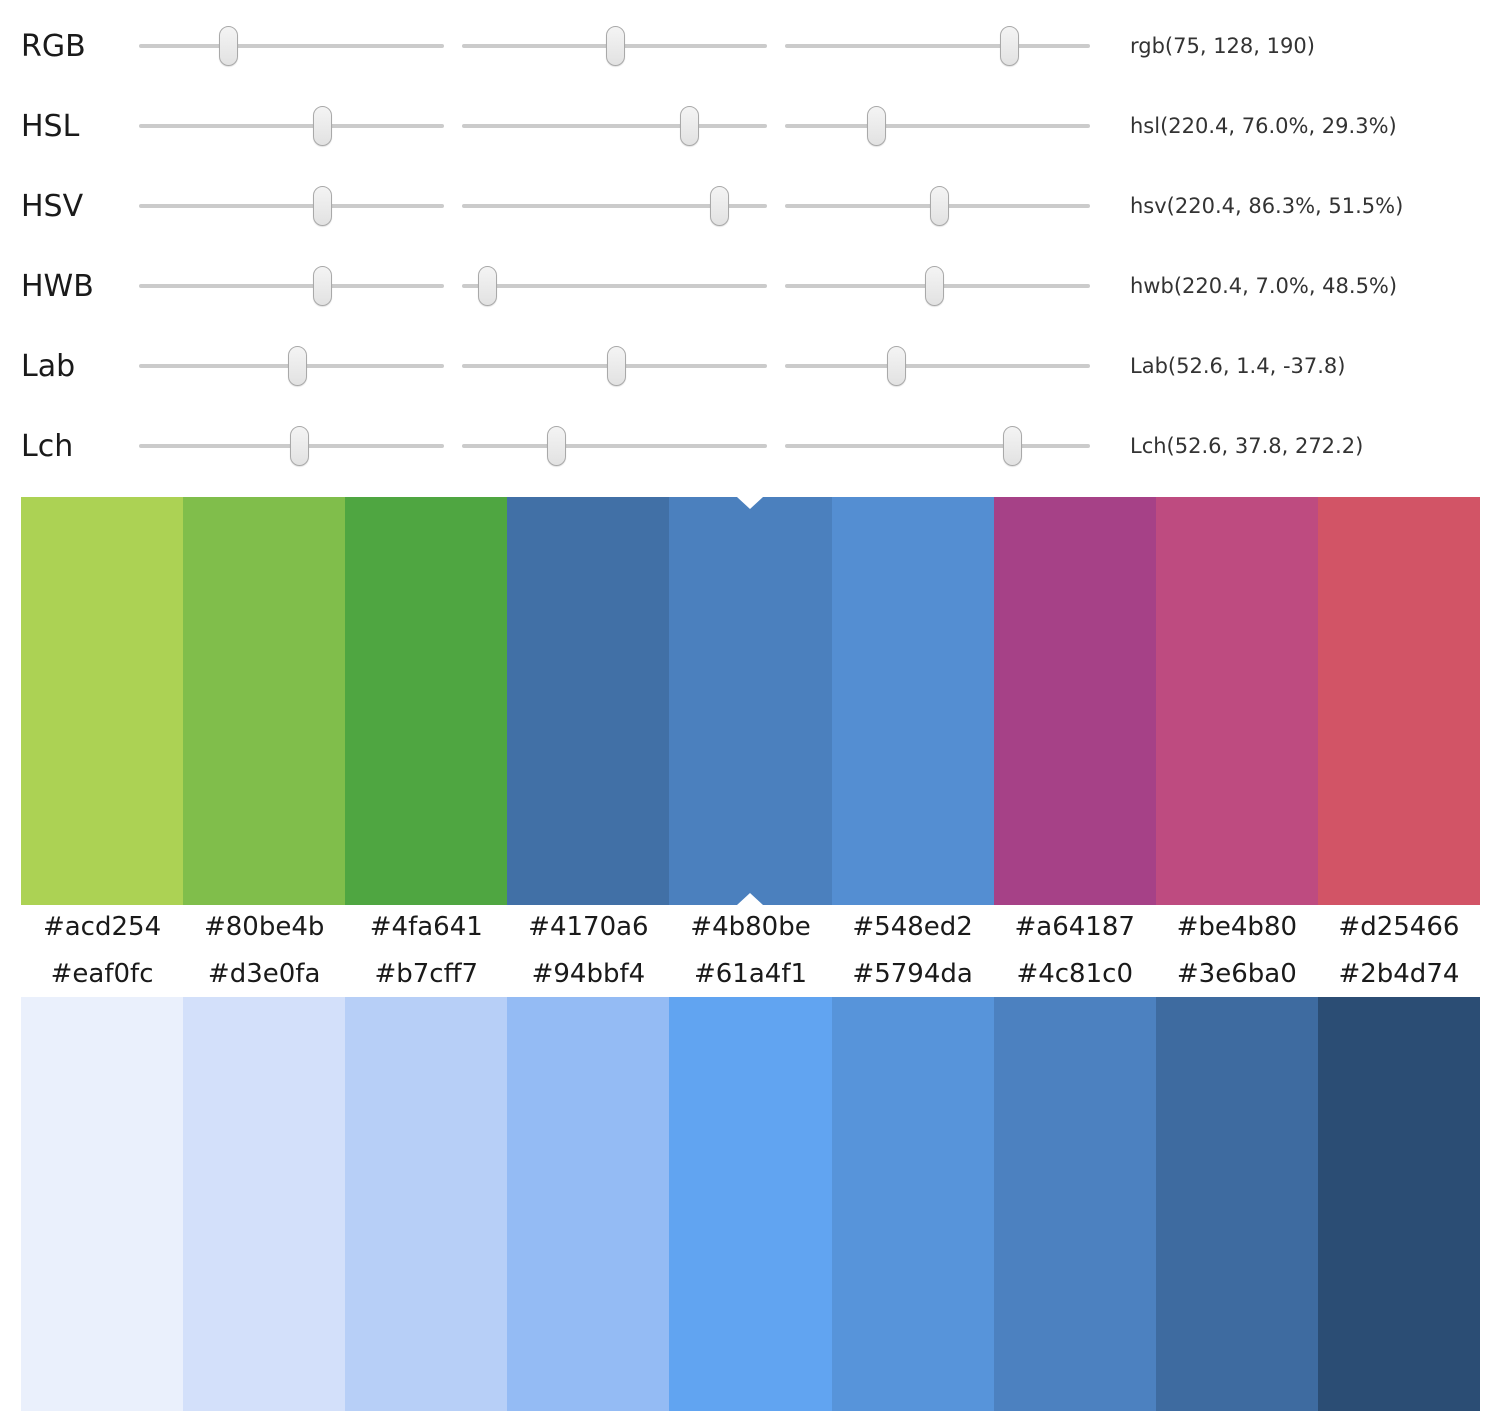 This screenshot has width=1501, height=1415. I want to click on hex-label: #61a4f1, so click(750, 974).